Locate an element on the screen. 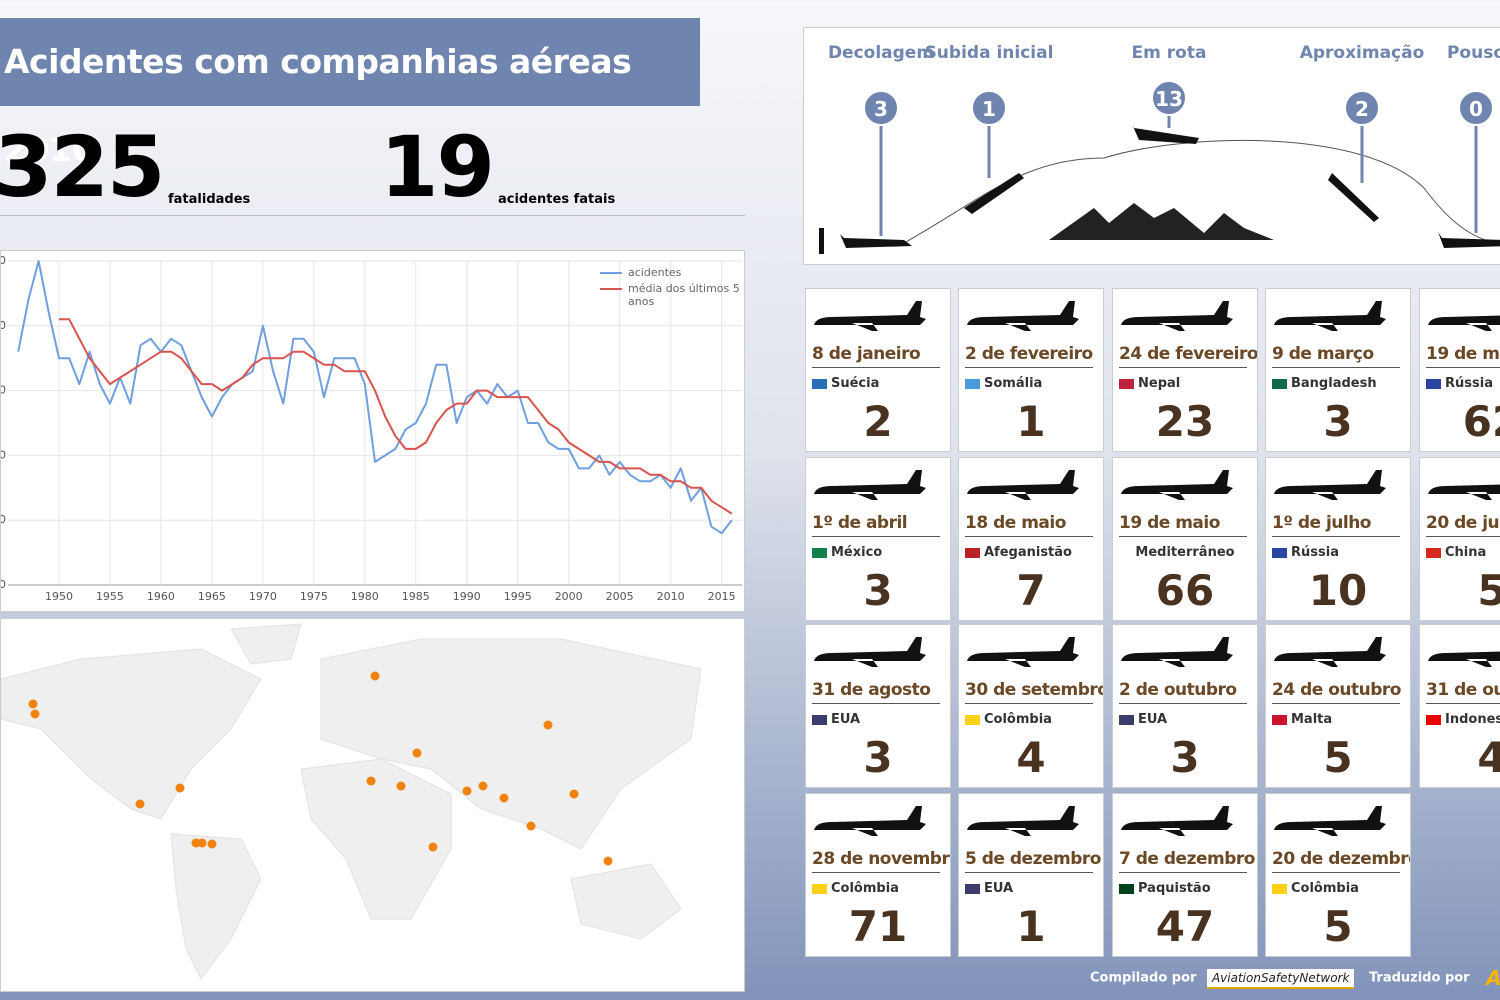 The width and height of the screenshot is (1500, 1000). accident-date: 30 de setembro is located at coordinates (1034, 690).